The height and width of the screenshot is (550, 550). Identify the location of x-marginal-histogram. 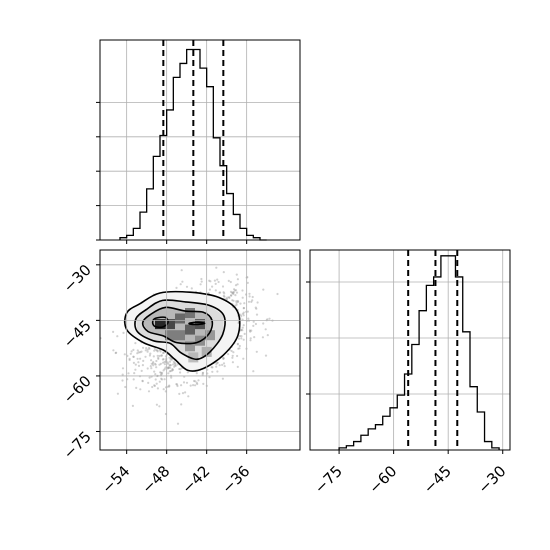
(198, 141).